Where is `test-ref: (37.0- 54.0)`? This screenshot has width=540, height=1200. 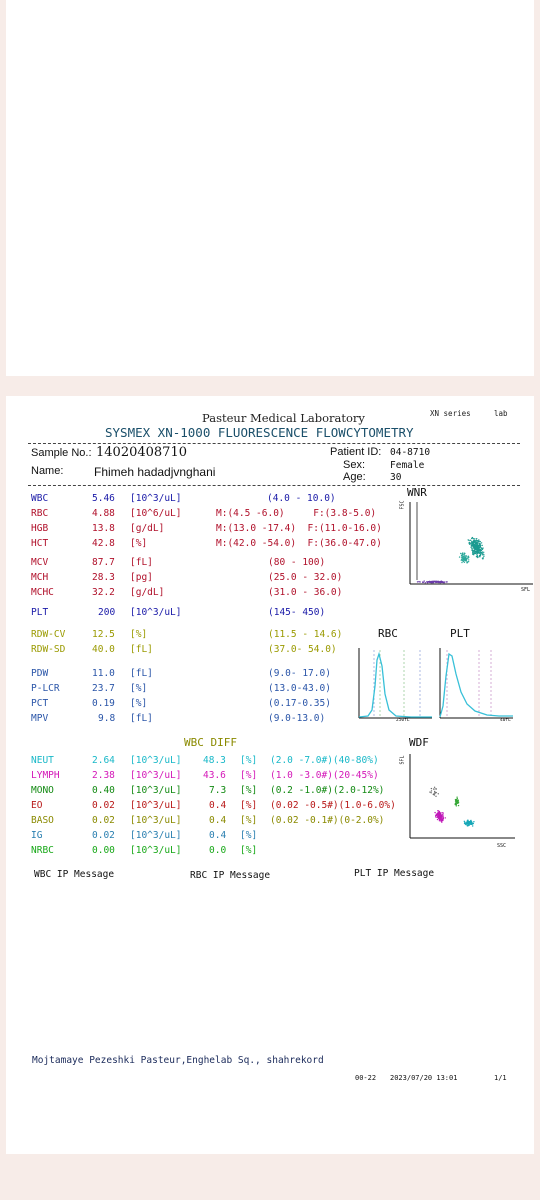
test-ref: (37.0- 54.0) is located at coordinates (302, 649).